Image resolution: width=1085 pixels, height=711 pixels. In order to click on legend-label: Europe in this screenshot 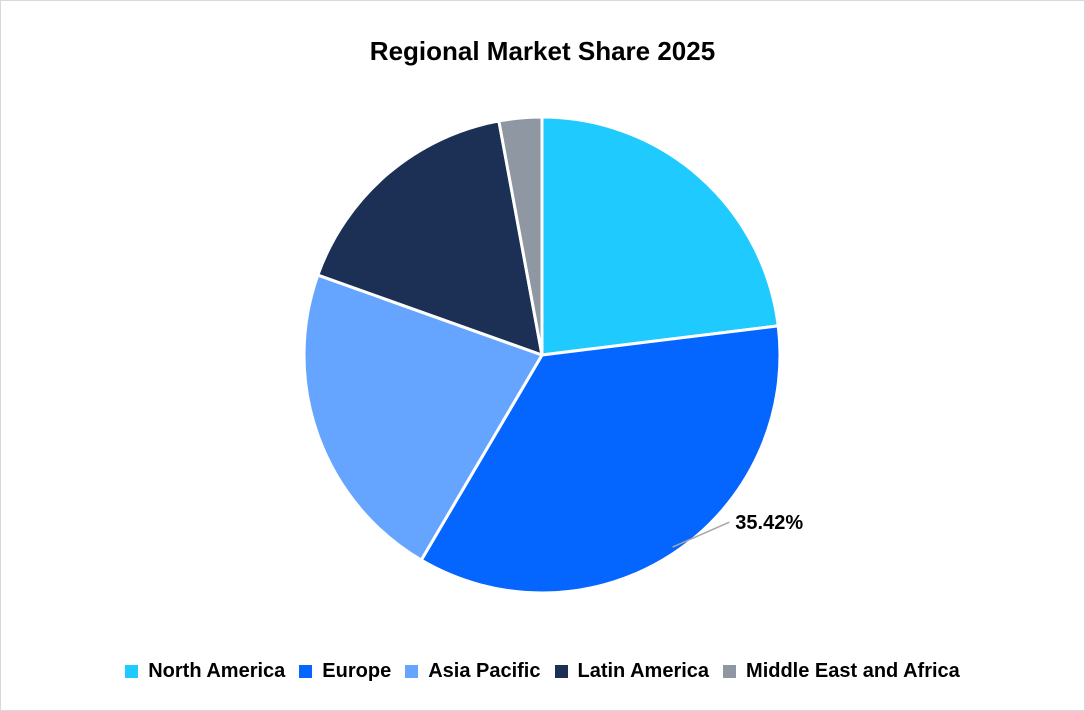, I will do `click(357, 671)`.